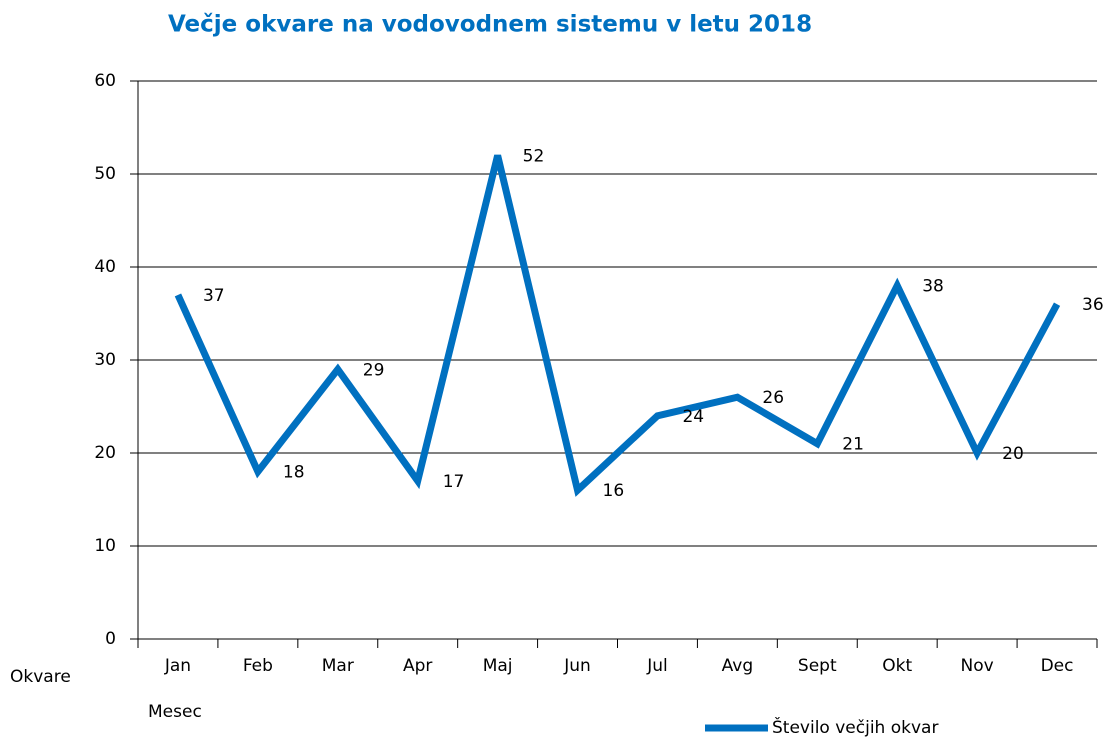 The width and height of the screenshot is (1110, 742). I want to click on x-axis-label: Mesec, so click(175, 712).